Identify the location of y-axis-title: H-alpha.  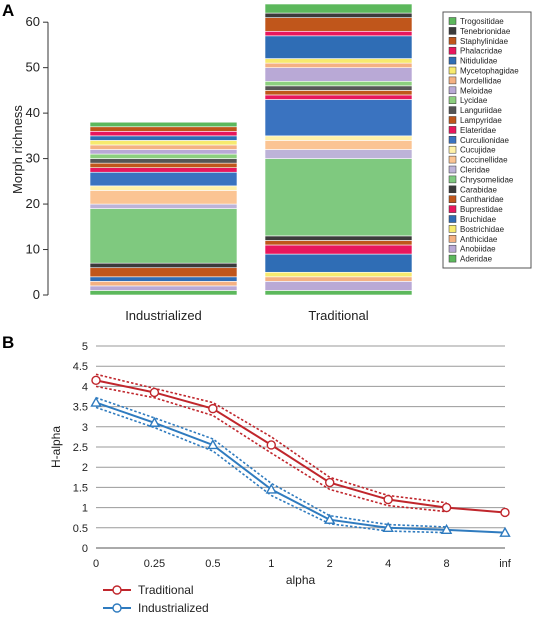
(56, 447).